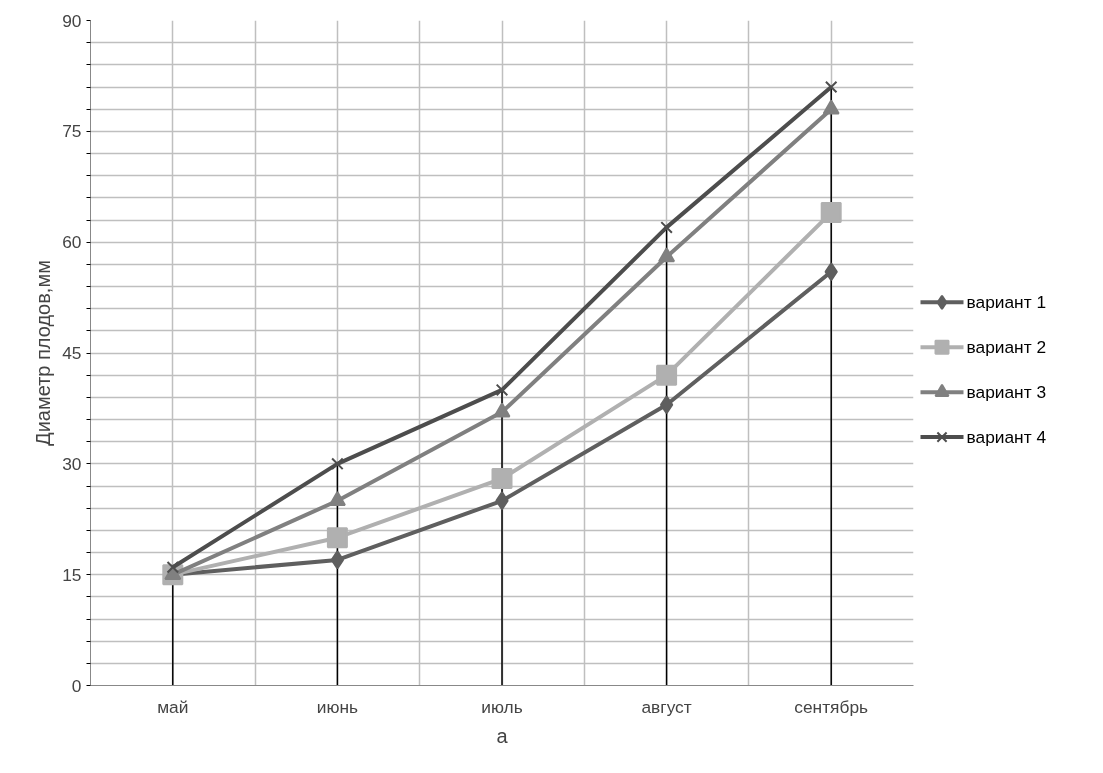 The height and width of the screenshot is (773, 1103). What do you see at coordinates (72, 353) in the screenshot?
I see `y-tick-label: 45` at bounding box center [72, 353].